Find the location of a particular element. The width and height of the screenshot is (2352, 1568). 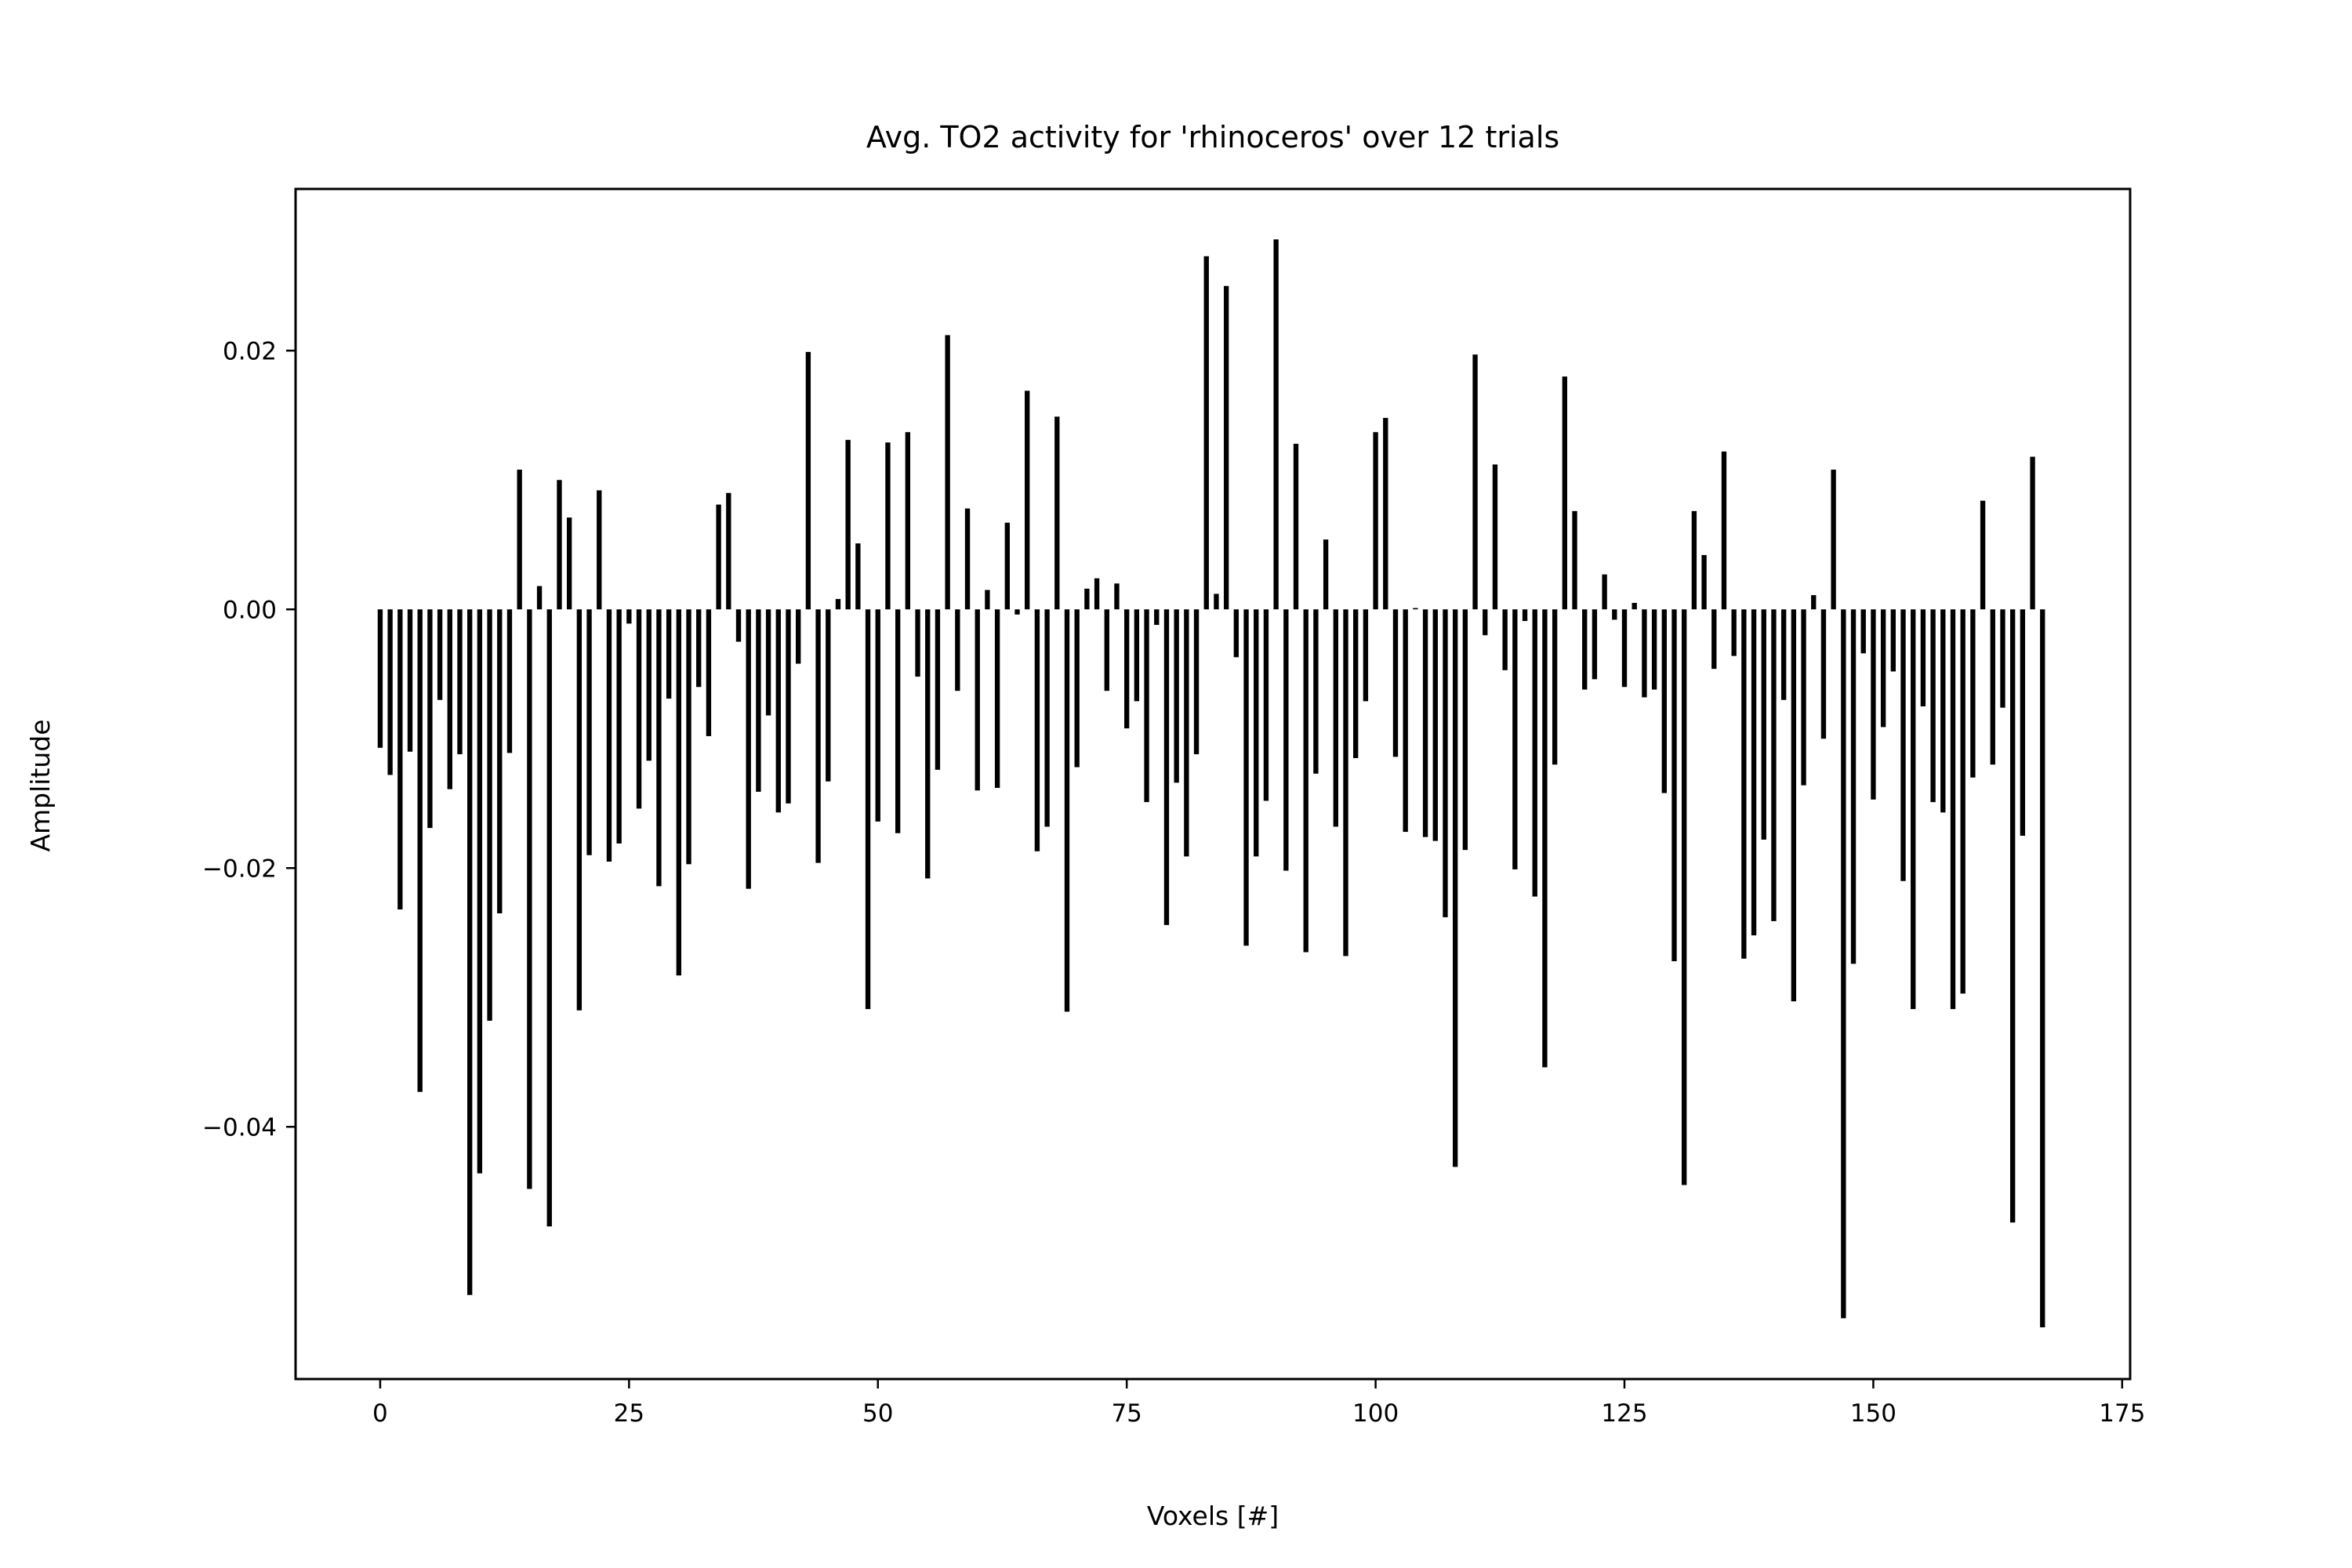

x-tick-label: 100 is located at coordinates (1375, 1413).